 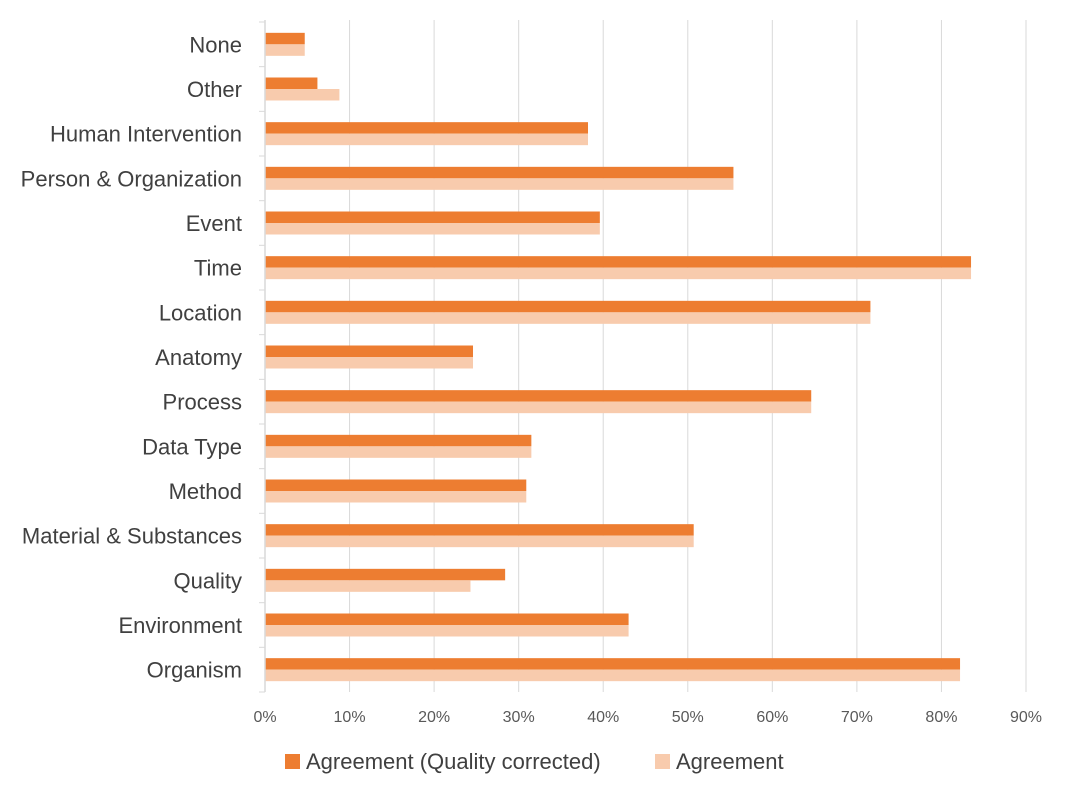 What do you see at coordinates (427, 128) in the screenshot?
I see `bar-human-intervention-agreement-quality-corrected` at bounding box center [427, 128].